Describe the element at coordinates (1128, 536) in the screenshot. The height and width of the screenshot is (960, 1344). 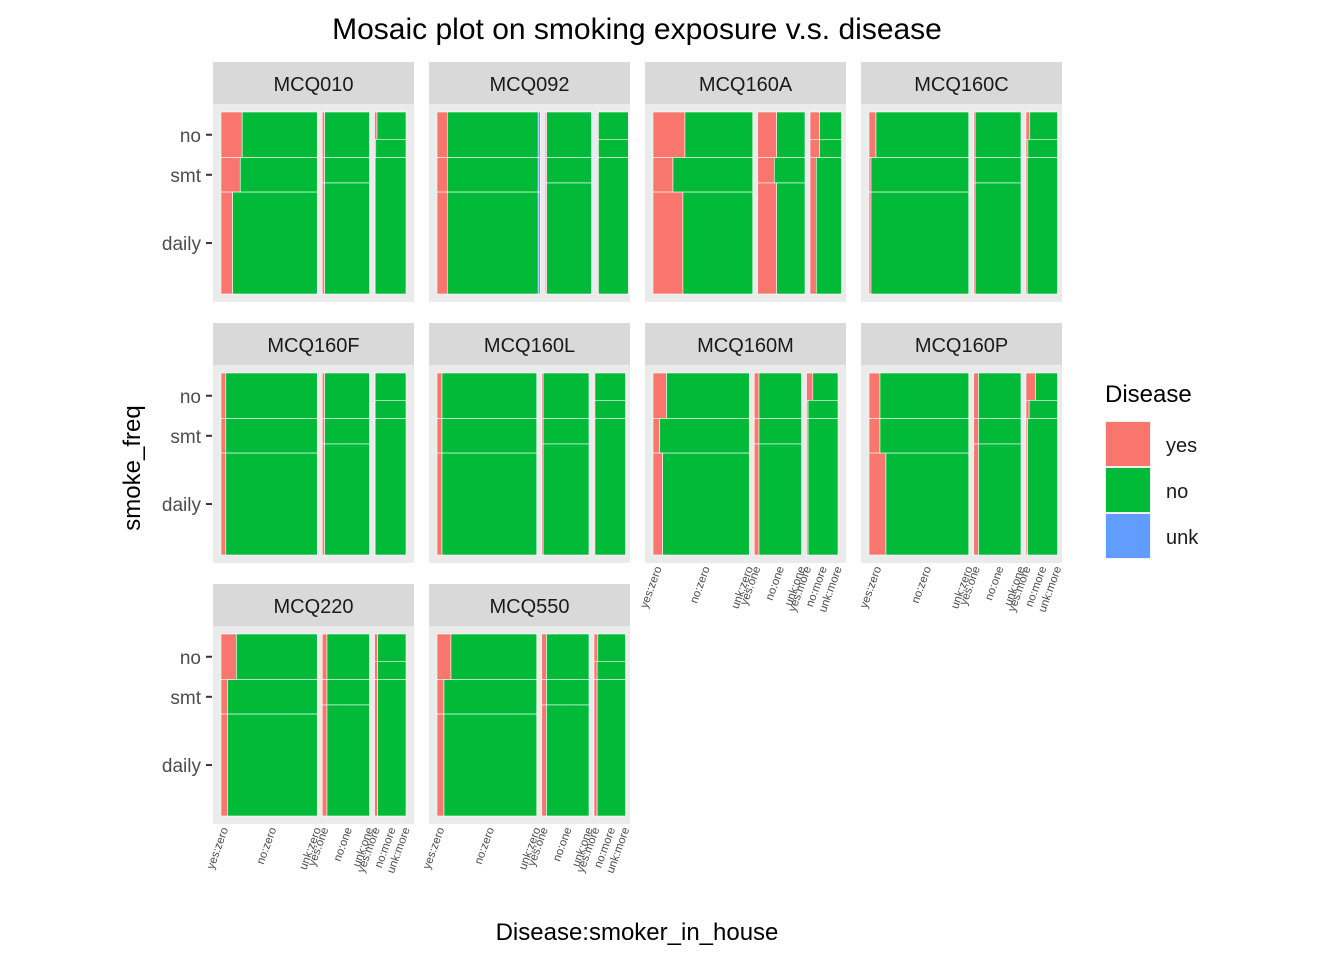
I see `legend-key-unk` at that location.